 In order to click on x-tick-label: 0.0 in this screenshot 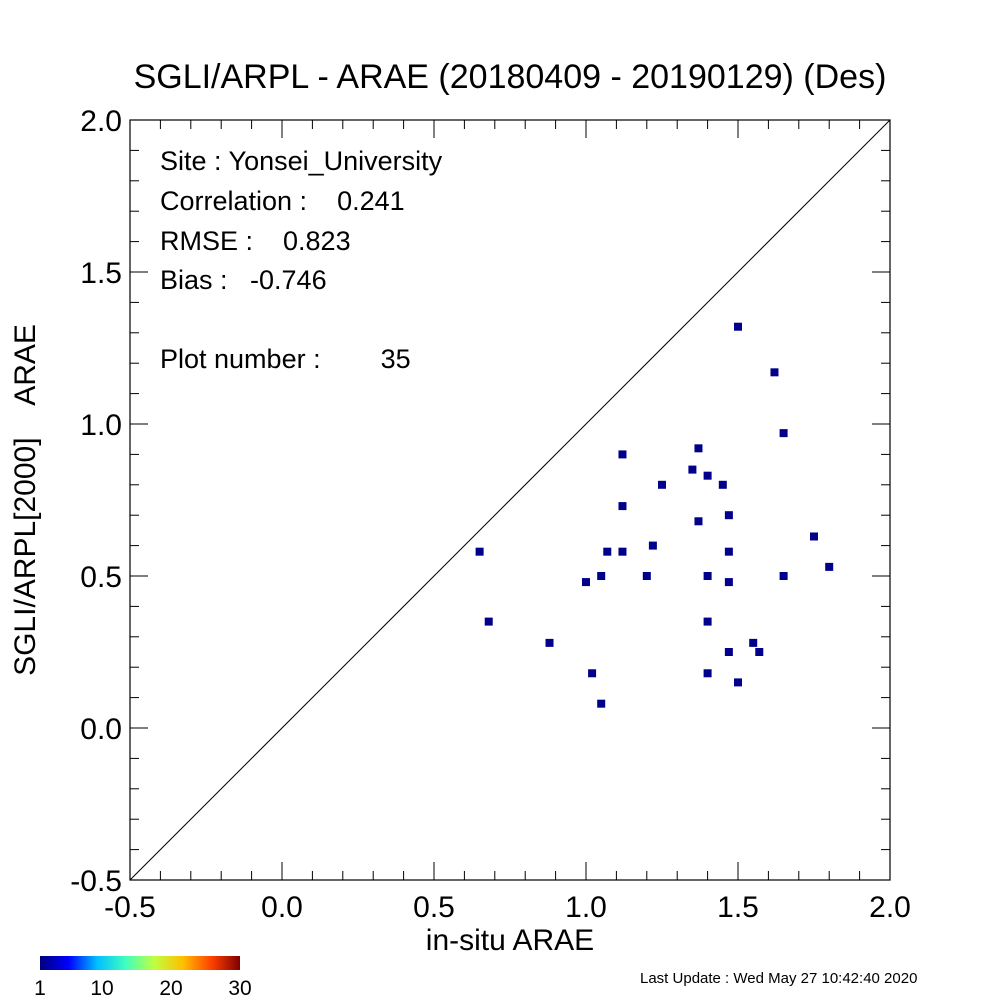, I will do `click(282, 907)`.